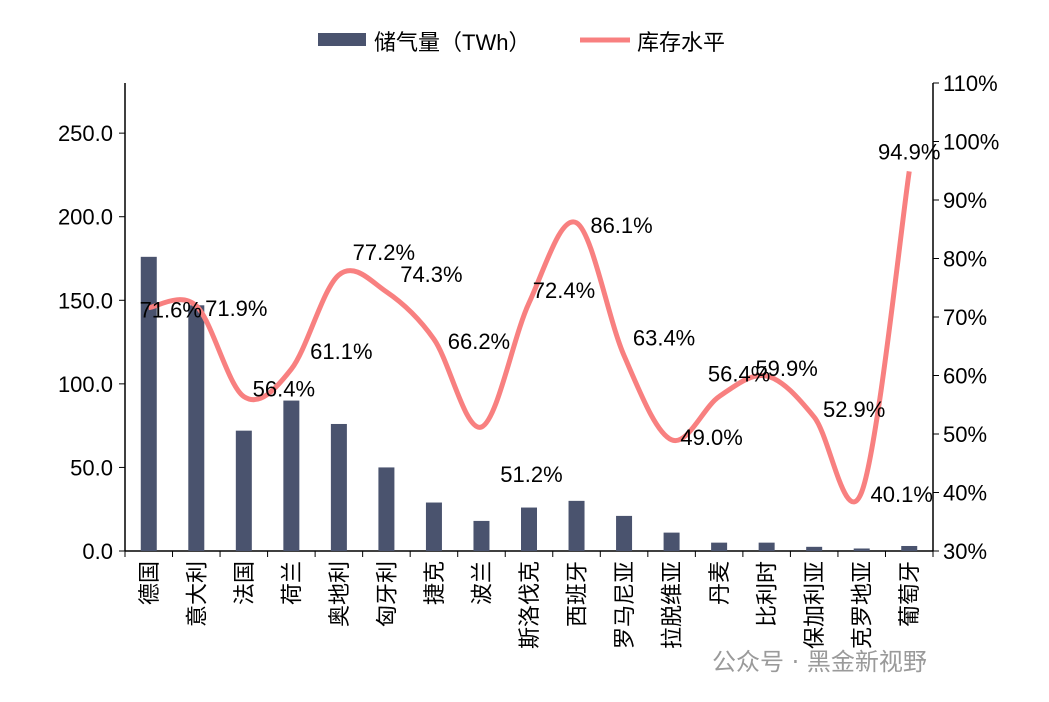 The width and height of the screenshot is (1049, 702). What do you see at coordinates (965, 376) in the screenshot?
I see `right-tick-label: 60%` at bounding box center [965, 376].